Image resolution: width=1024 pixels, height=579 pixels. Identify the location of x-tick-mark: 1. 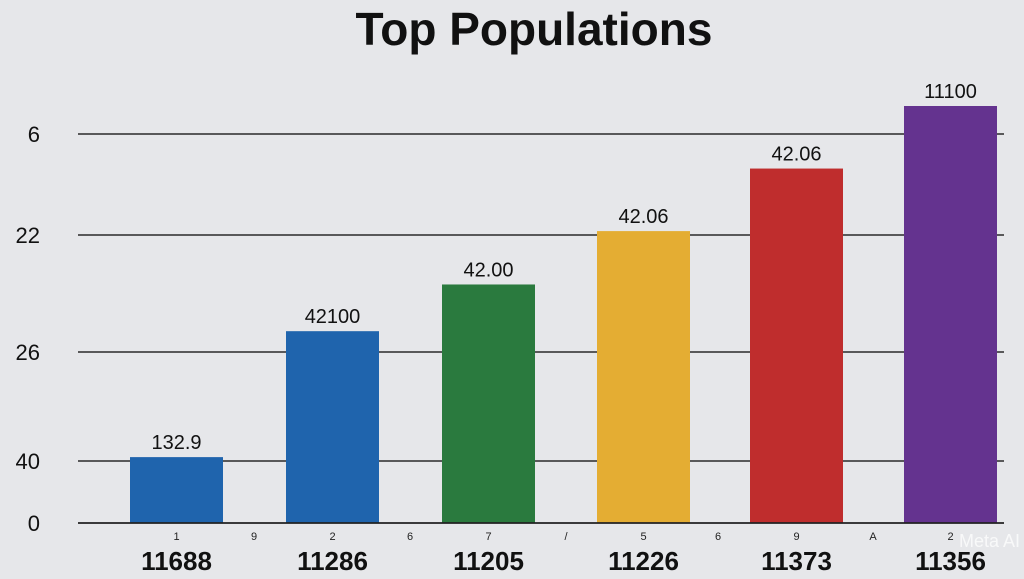
(176, 537).